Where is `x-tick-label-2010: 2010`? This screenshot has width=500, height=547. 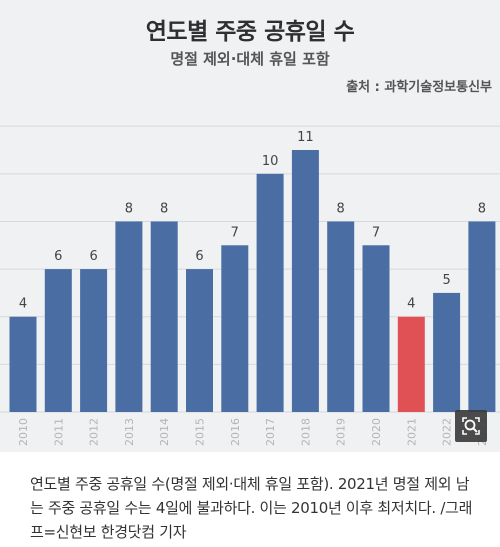 x-tick-label-2010: 2010 is located at coordinates (23, 432).